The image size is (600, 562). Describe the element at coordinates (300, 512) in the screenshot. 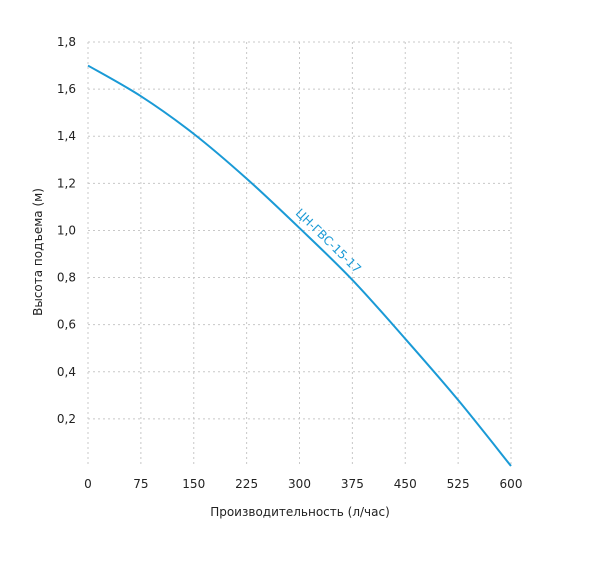

I see `x-axis-title: Производительность (л/час)` at that location.